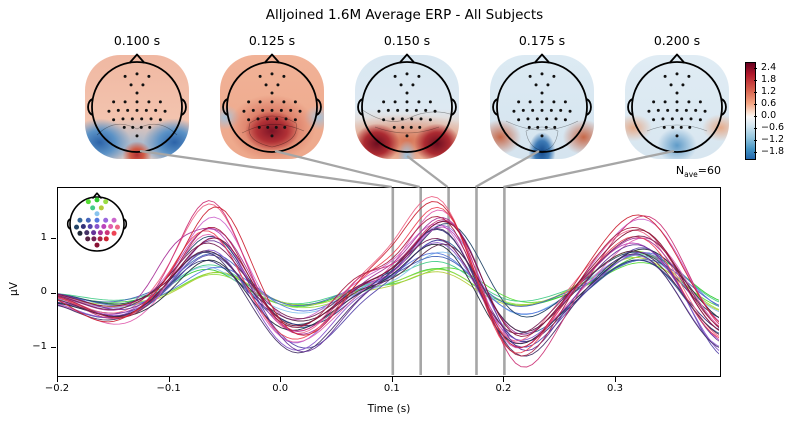 Image resolution: width=809 pixels, height=431 pixels. Describe the element at coordinates (272, 40) in the screenshot. I see `topomap-time-label: 0.125 s` at that location.